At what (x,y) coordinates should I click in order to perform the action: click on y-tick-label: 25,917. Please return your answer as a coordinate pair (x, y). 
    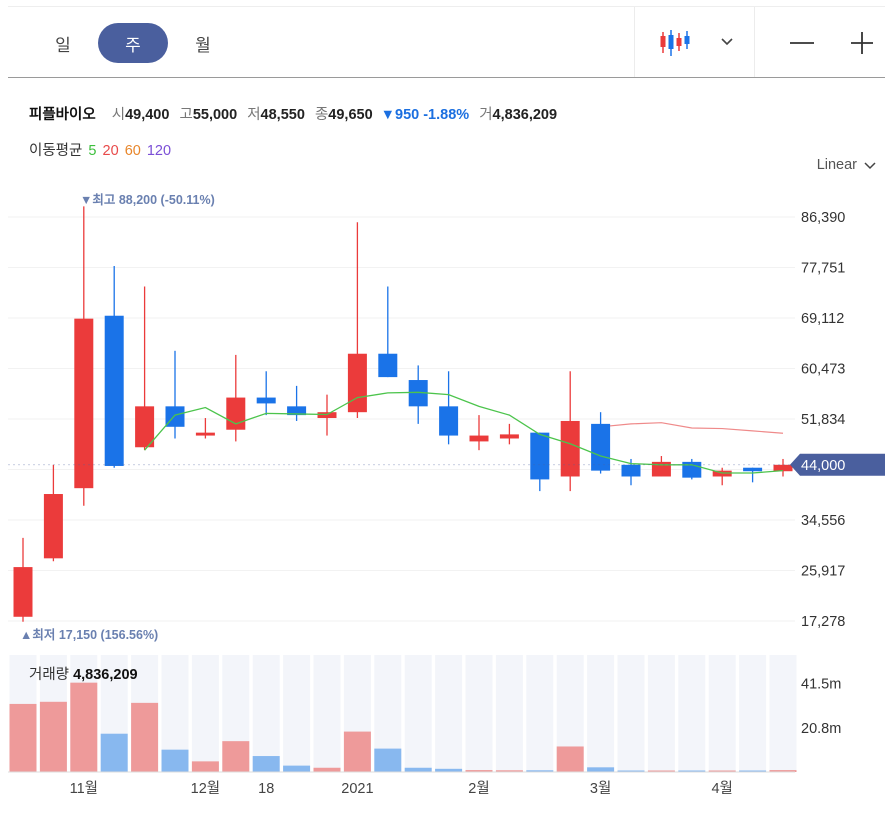
    Looking at the image, I should click on (823, 572).